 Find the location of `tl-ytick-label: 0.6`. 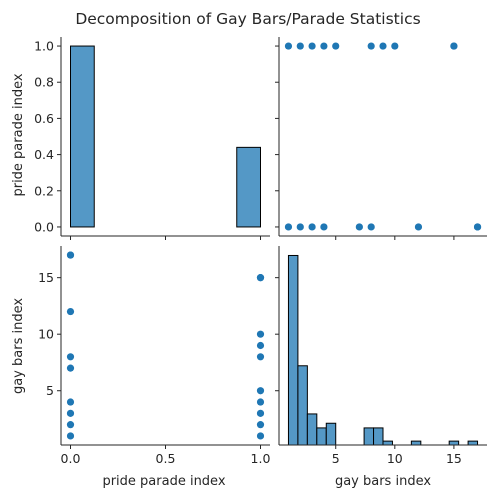

tl-ytick-label: 0.6 is located at coordinates (44, 118).